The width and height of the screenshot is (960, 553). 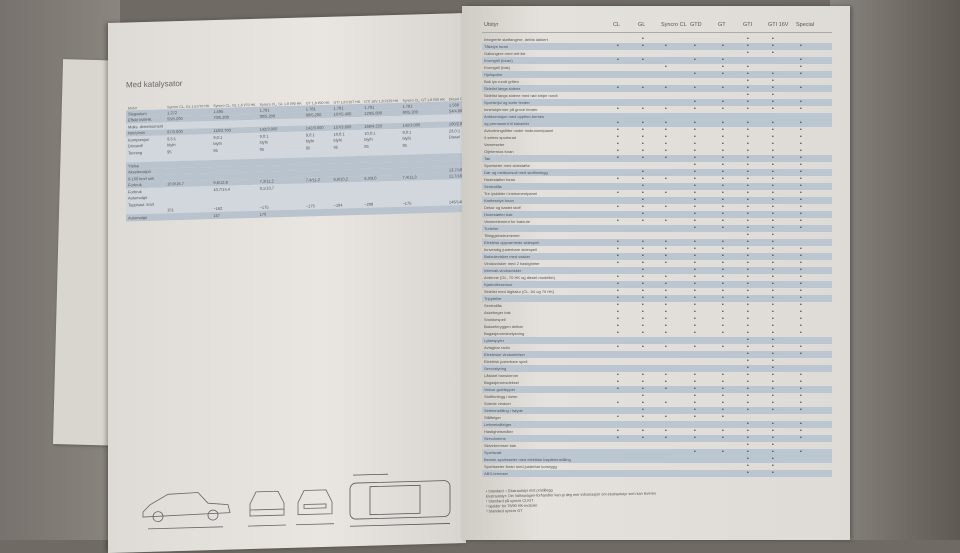 What do you see at coordinates (400, 500) in the screenshot?
I see `car-top-view` at bounding box center [400, 500].